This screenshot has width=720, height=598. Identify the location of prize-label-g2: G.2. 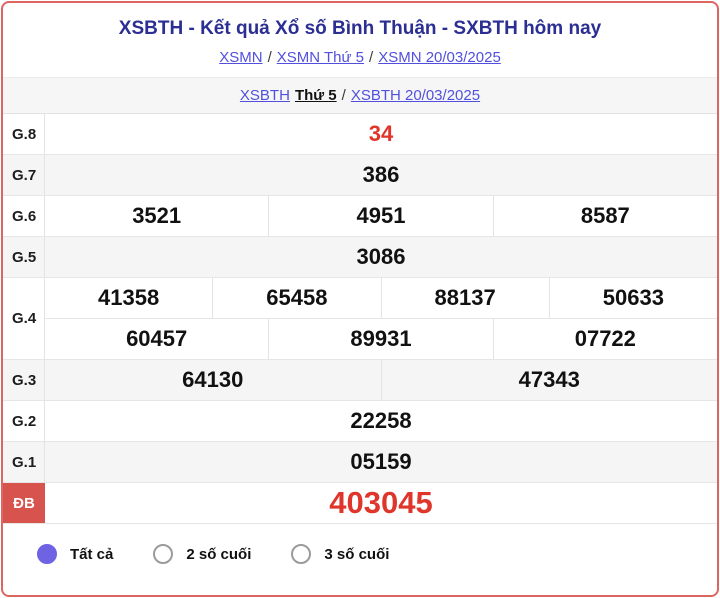
(24, 421).